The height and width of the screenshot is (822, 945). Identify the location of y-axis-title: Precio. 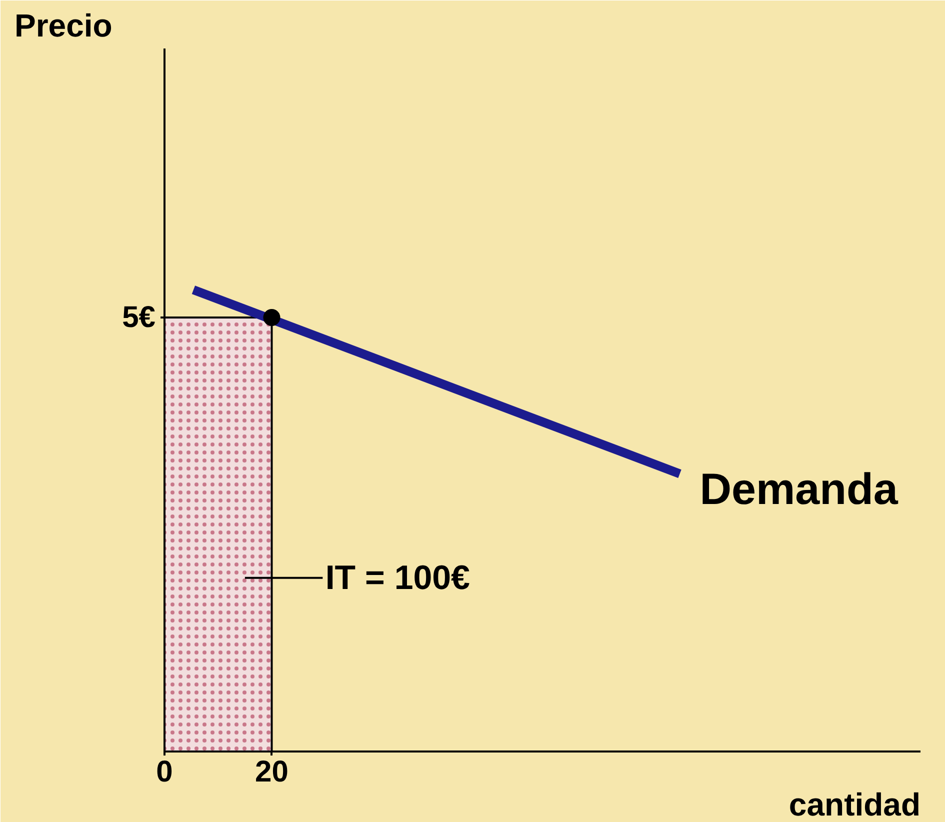
(63, 26).